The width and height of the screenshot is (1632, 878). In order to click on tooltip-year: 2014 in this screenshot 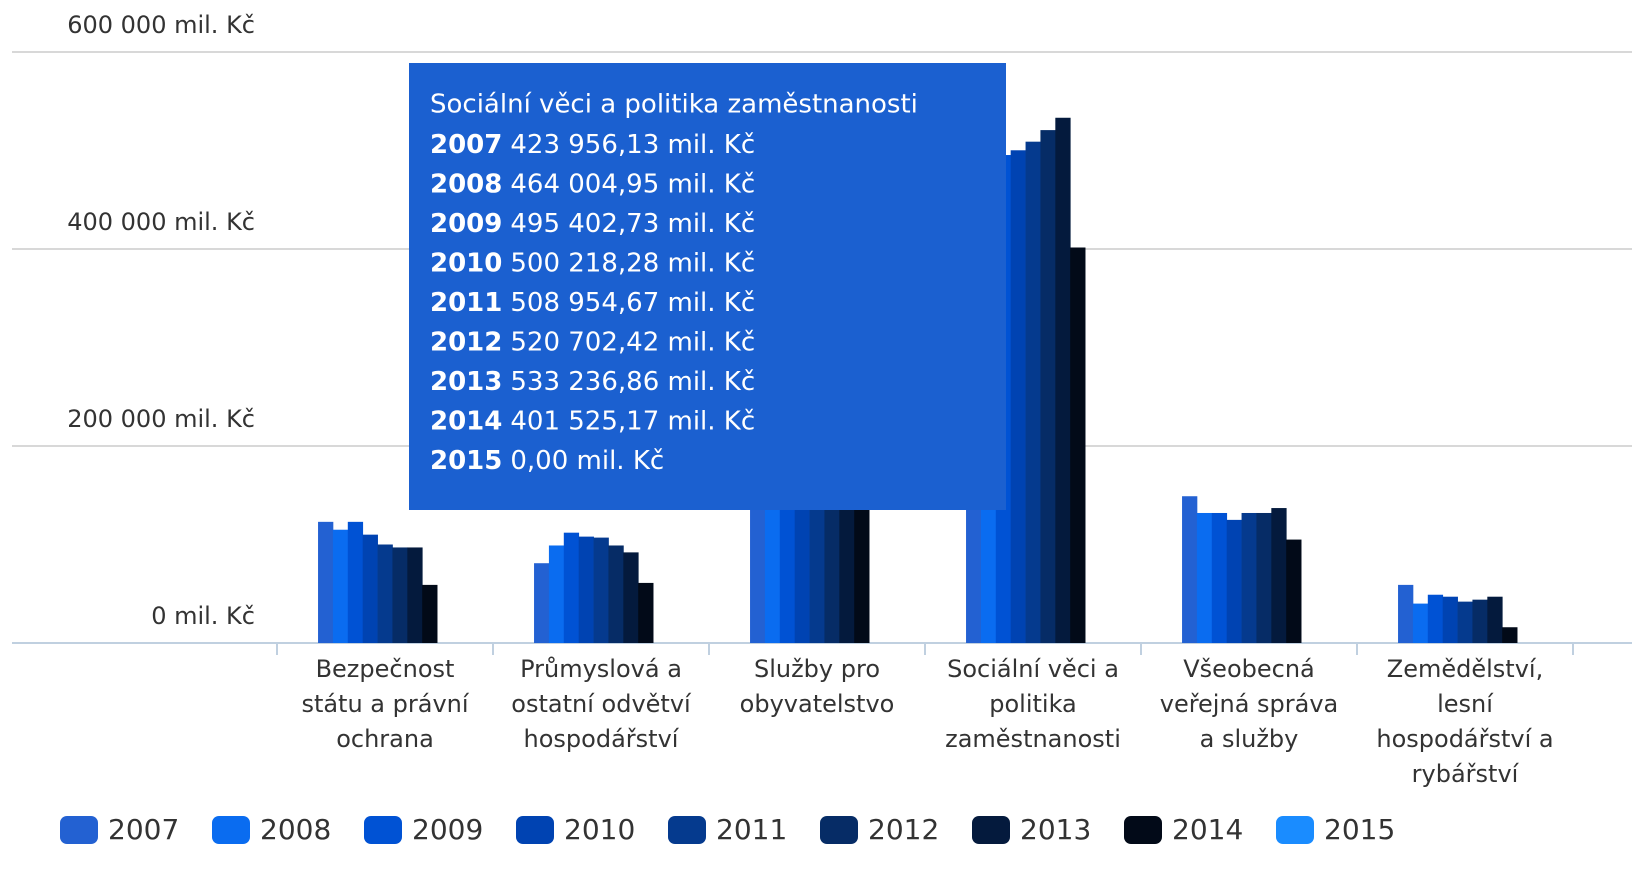, I will do `click(466, 421)`.